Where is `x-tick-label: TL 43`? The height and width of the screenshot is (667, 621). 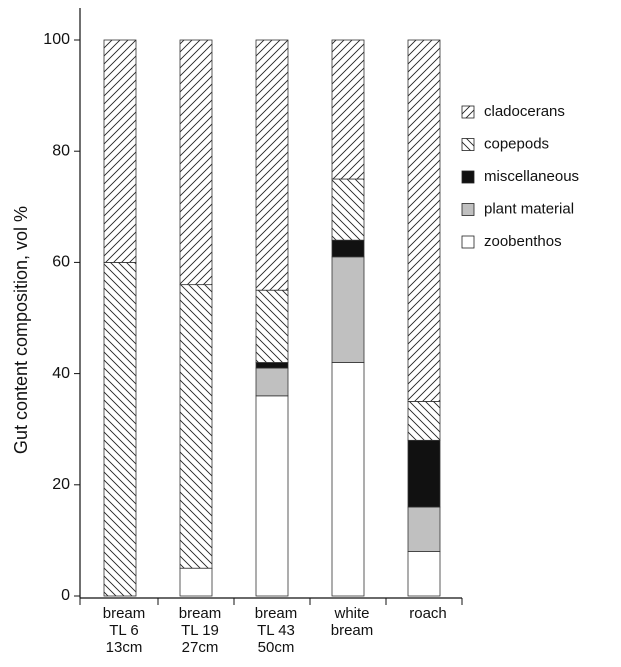
x-tick-label: TL 43 is located at coordinates (276, 630).